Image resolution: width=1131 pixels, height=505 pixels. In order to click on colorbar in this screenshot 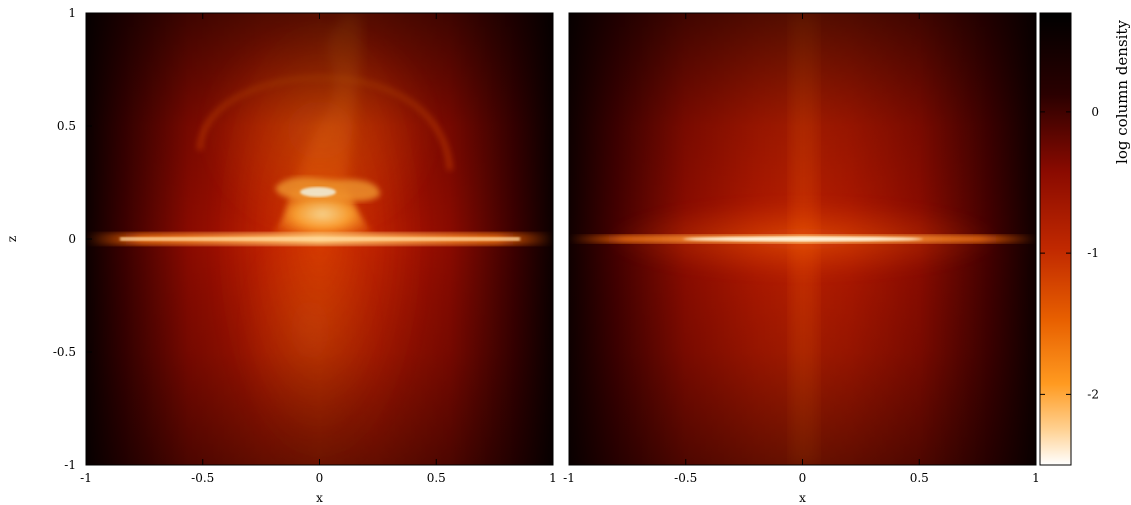, I will do `click(1055, 239)`.